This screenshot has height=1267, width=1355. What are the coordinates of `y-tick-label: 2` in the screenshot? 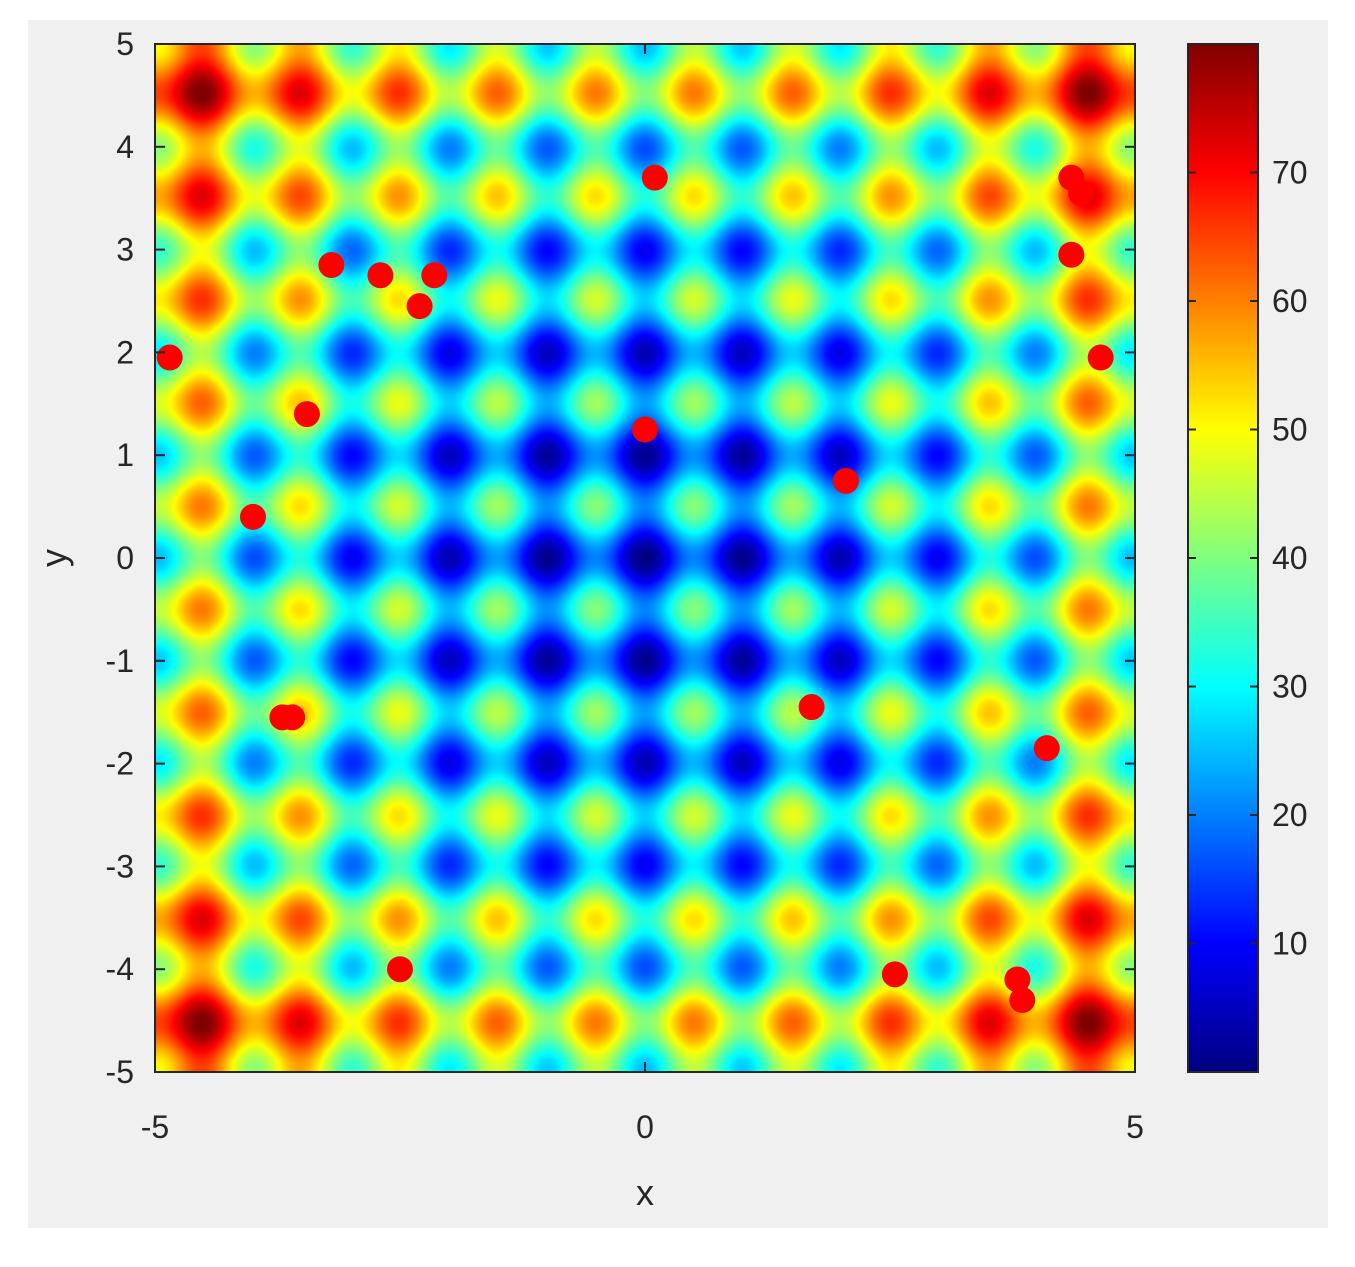 It's located at (125, 352).